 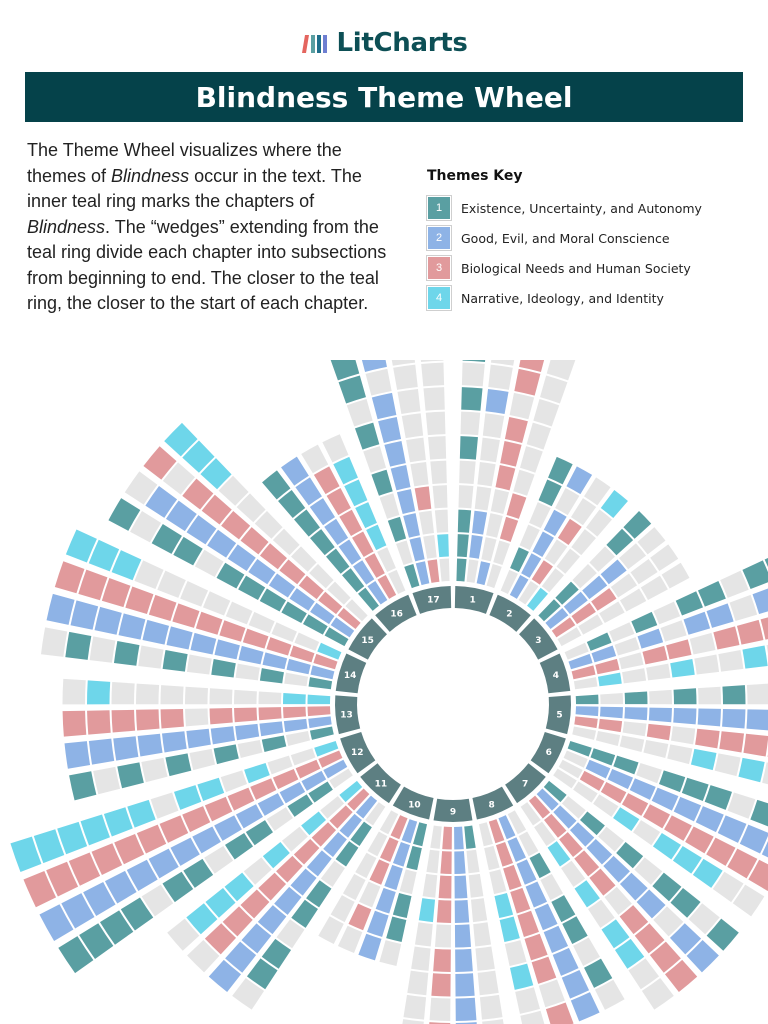 I want to click on litcharts-logo: LitCharts, so click(x=384, y=43).